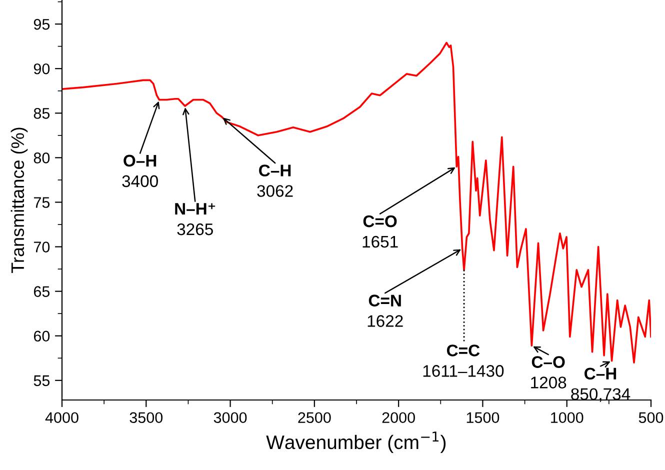 This screenshot has width=665, height=470. Describe the element at coordinates (42, 68) in the screenshot. I see `y-tick-label: 90` at that location.